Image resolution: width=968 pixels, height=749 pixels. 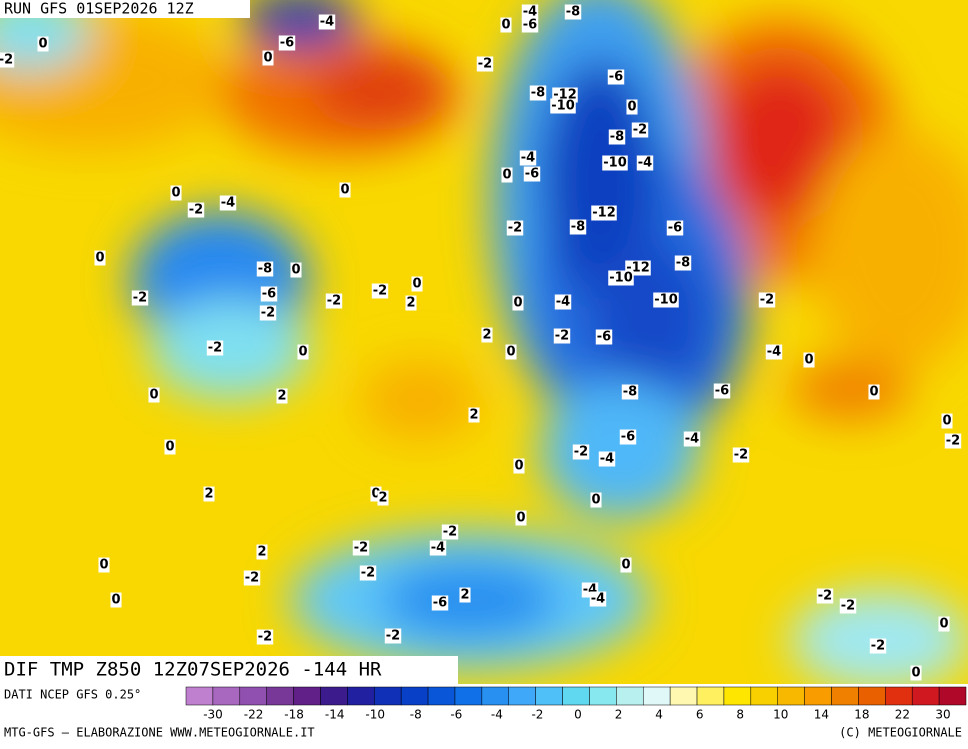 I want to click on colorbar-tick-label: 14, so click(x=821, y=715).